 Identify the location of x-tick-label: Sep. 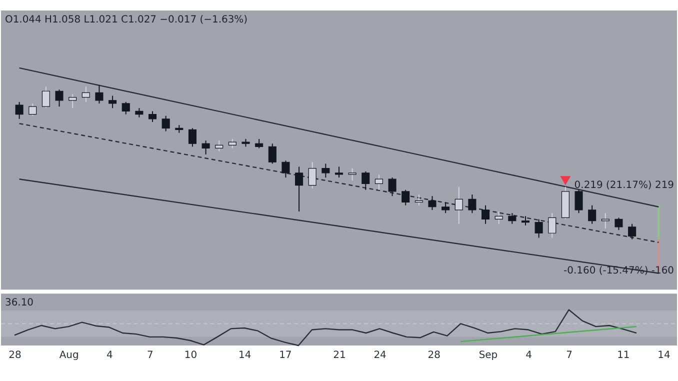
(488, 355).